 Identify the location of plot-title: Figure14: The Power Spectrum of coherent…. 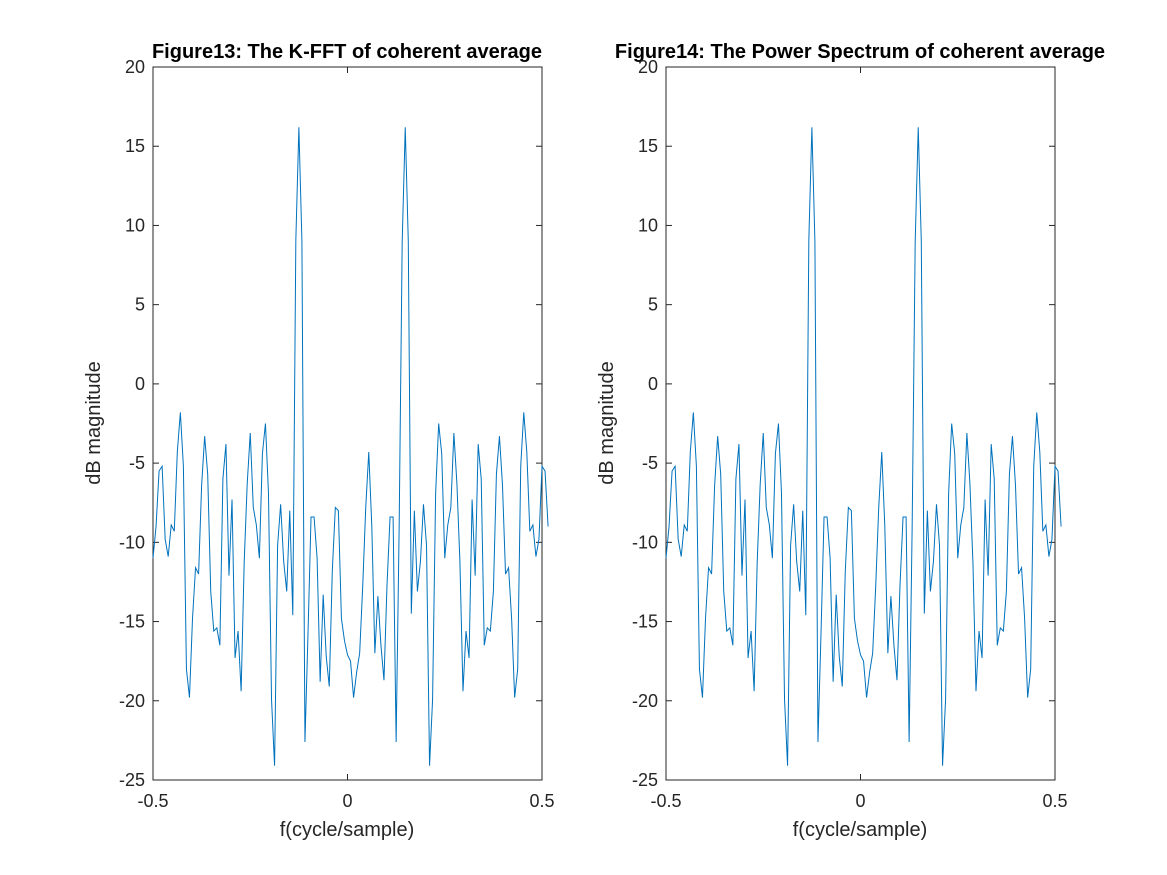
(860, 52).